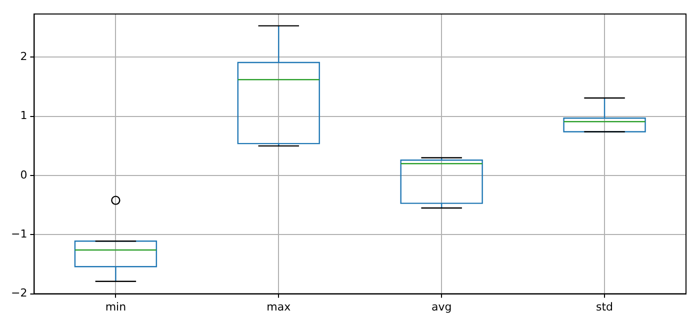 The width and height of the screenshot is (700, 327). Describe the element at coordinates (19, 234) in the screenshot. I see `y-tick-label: −1` at that location.